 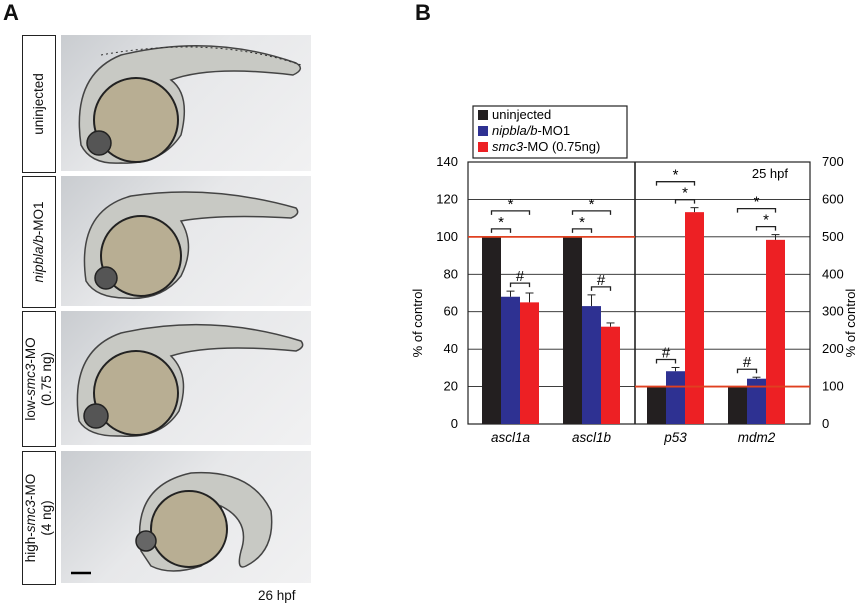 I want to click on legend-box, so click(x=550, y=132).